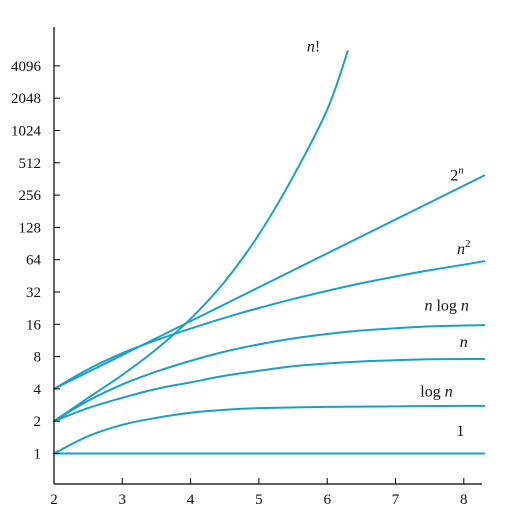  I want to click on x-tick-label: 3, so click(123, 500).